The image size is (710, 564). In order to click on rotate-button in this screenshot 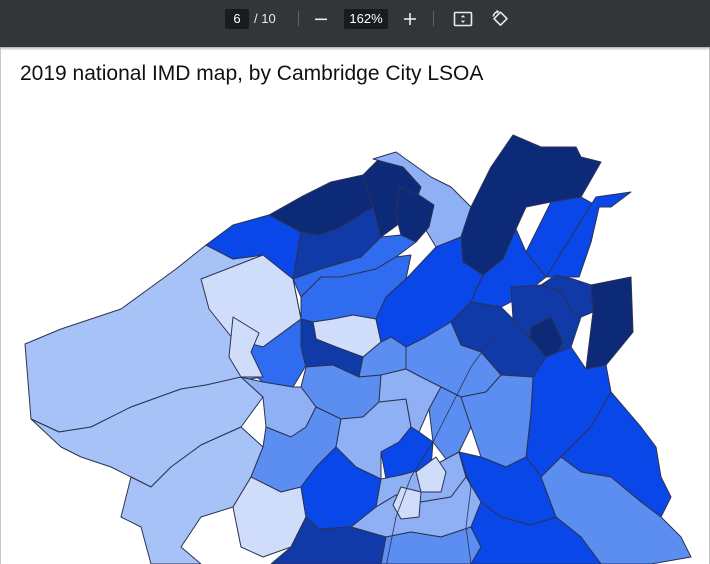, I will do `click(500, 19)`.